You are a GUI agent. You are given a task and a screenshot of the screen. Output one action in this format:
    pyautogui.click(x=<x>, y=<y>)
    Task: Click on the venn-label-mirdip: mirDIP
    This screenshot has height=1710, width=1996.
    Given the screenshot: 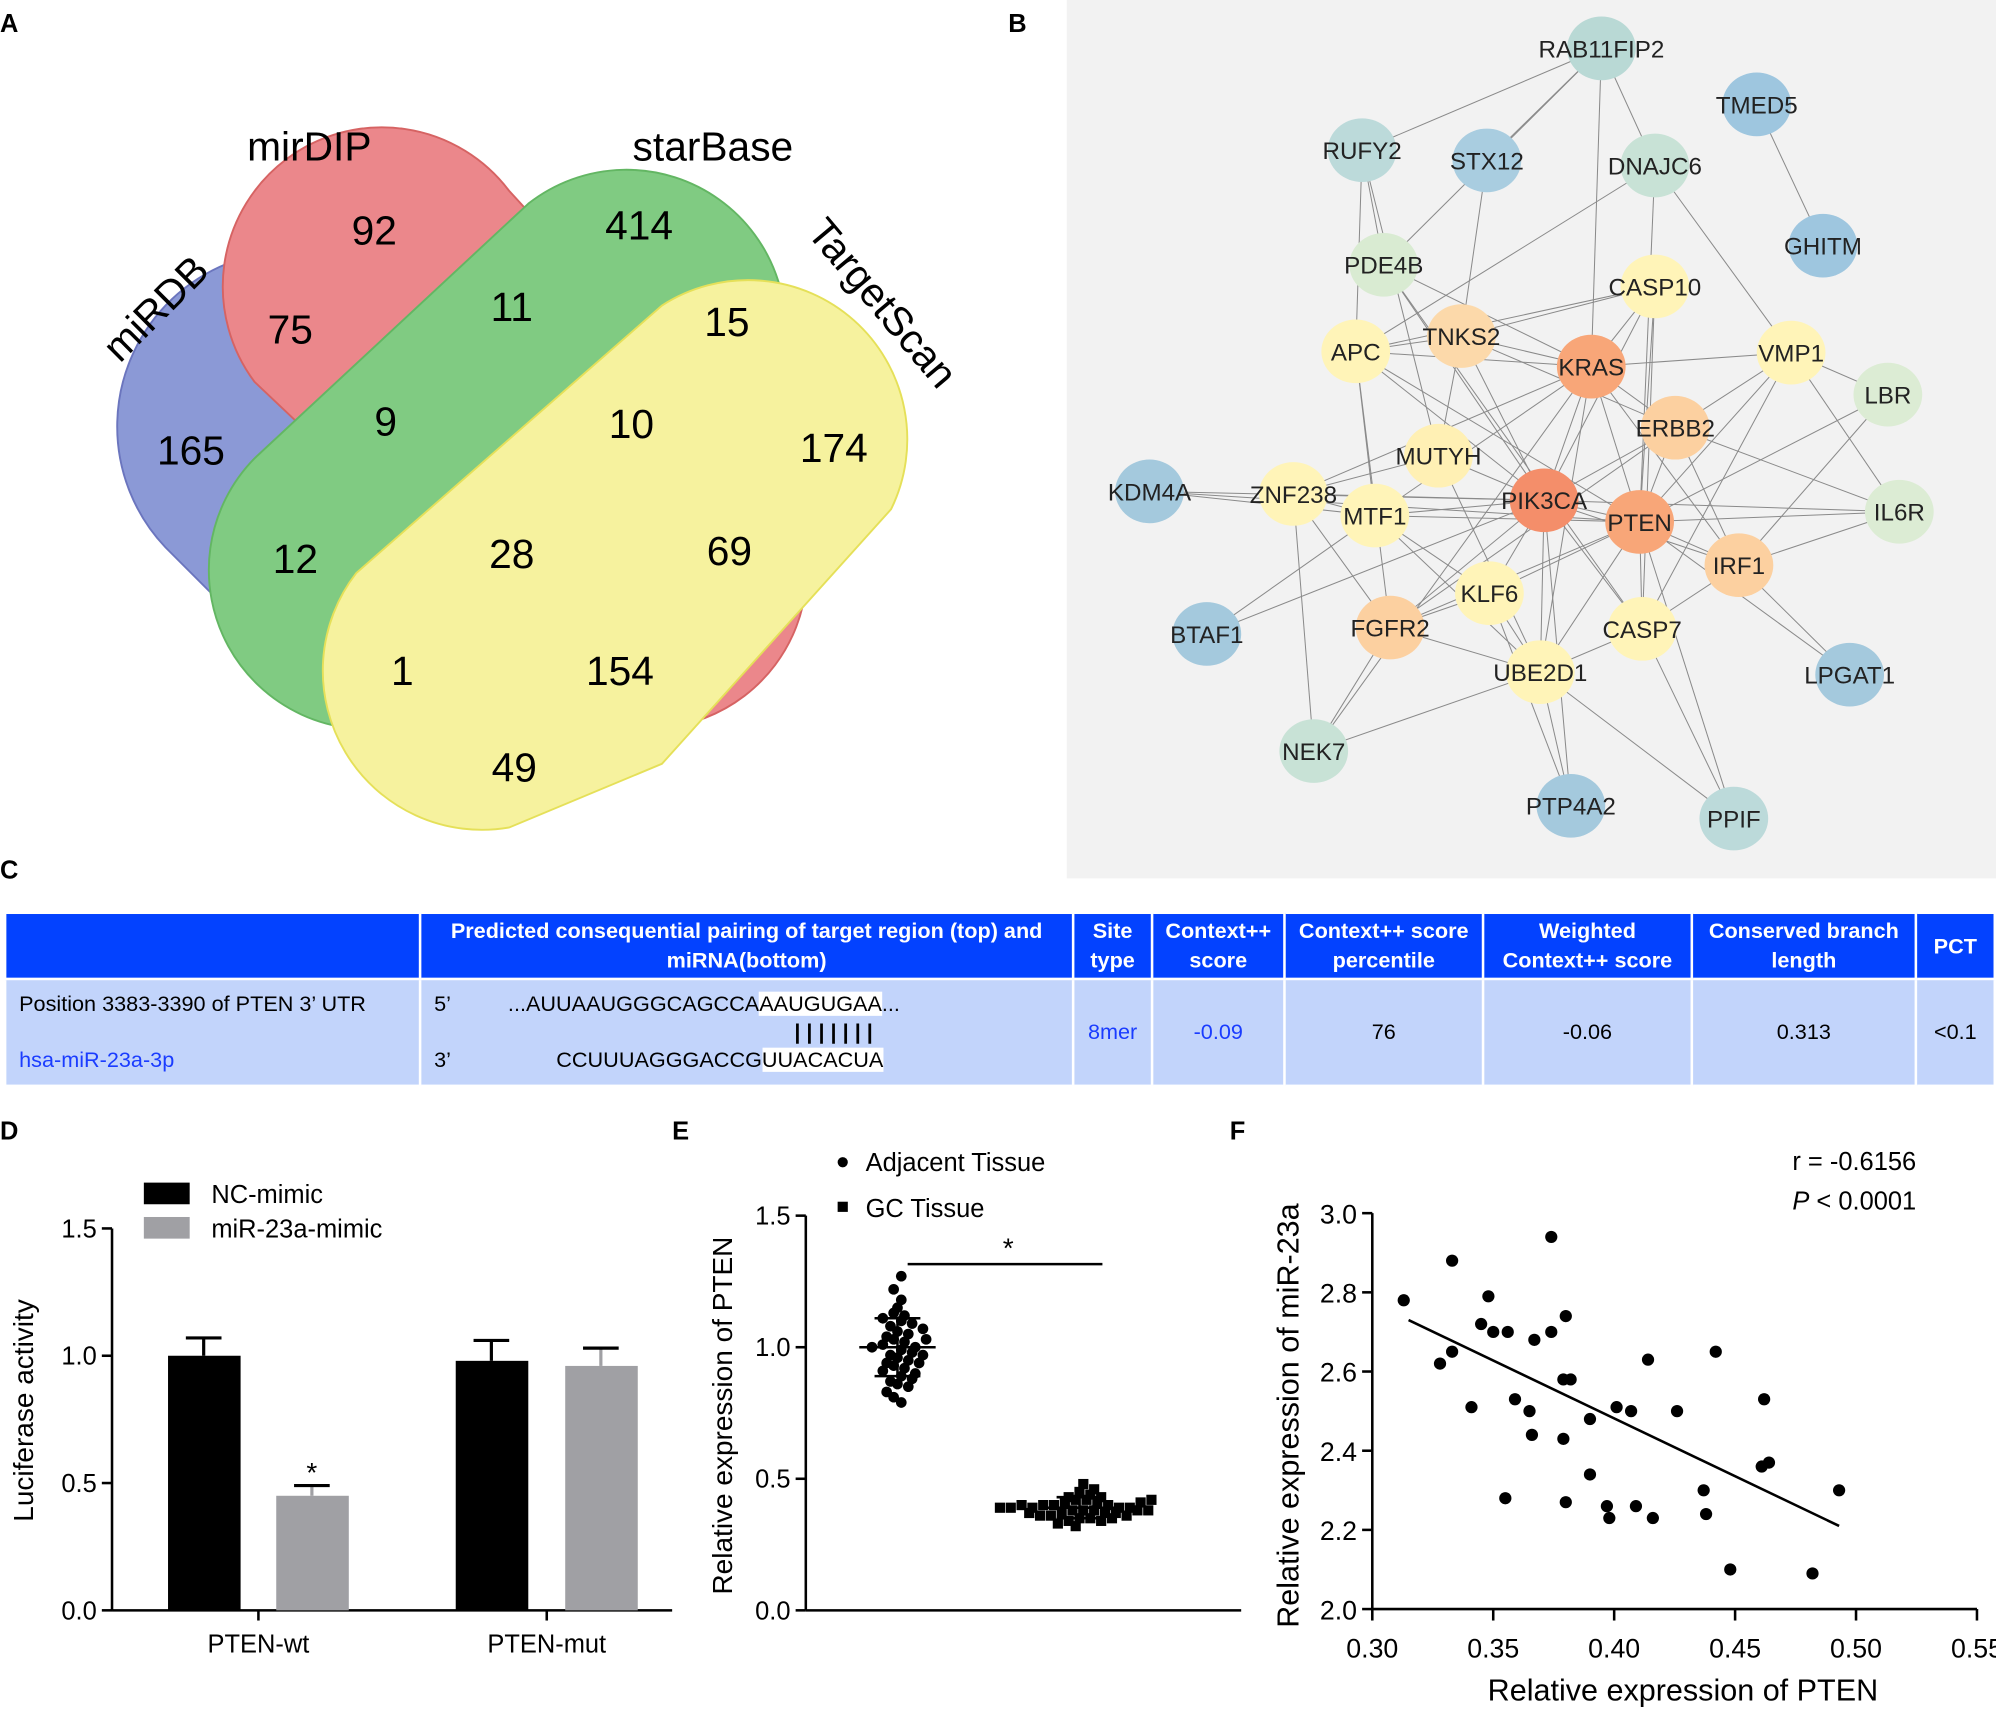 What is the action you would take?
    pyautogui.click(x=309, y=146)
    